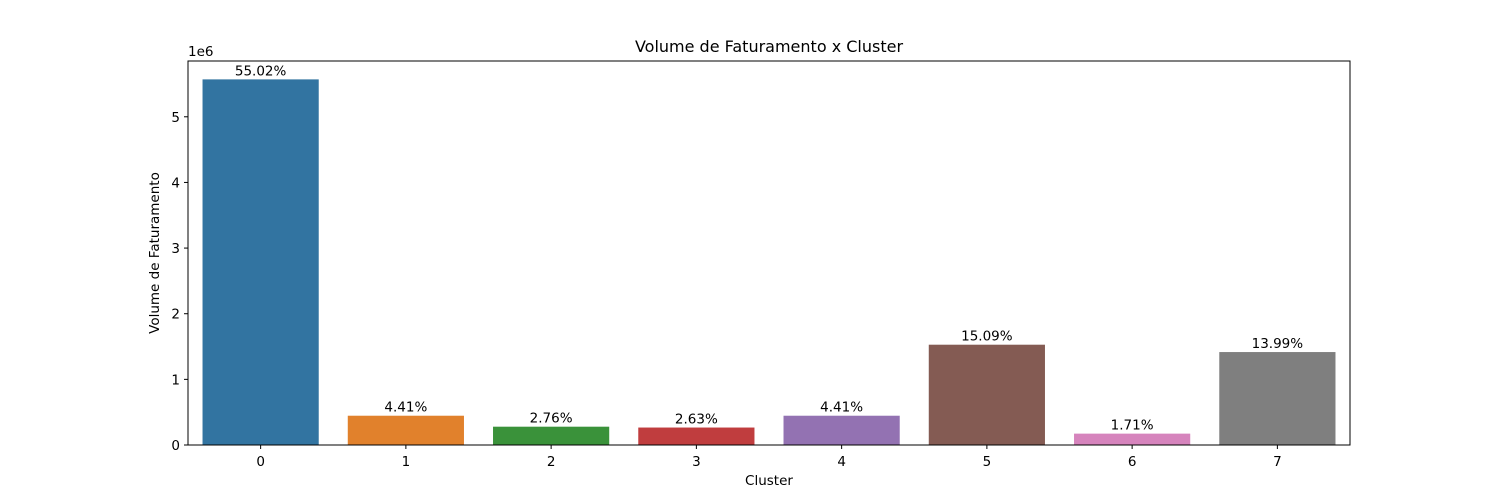 The height and width of the screenshot is (500, 1500). Describe the element at coordinates (175, 446) in the screenshot. I see `y-tick-label-0: 0` at that location.